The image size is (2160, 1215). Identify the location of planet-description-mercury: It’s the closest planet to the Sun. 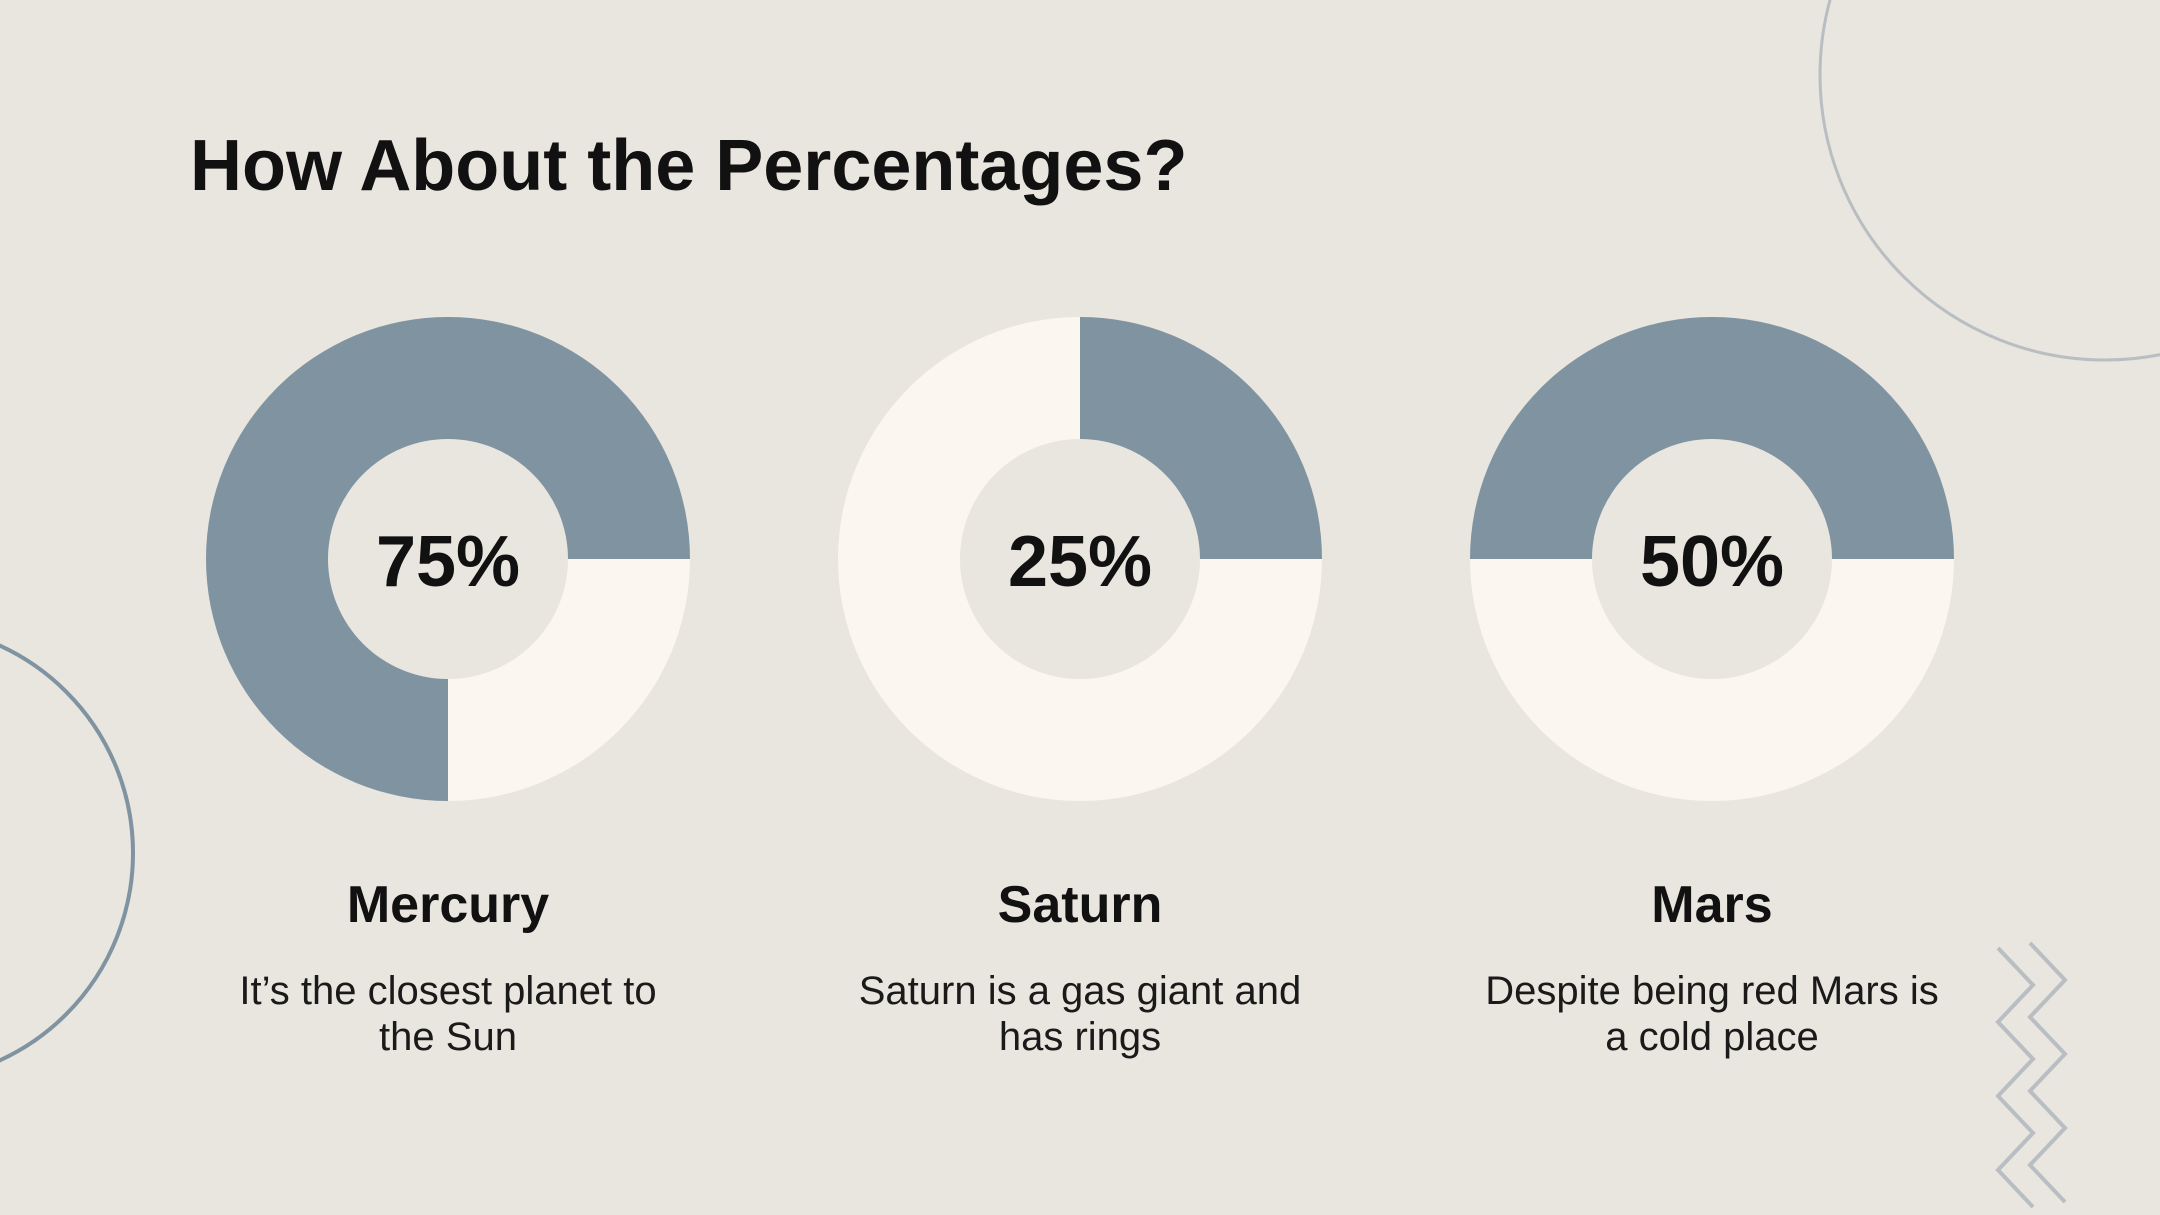
(448, 1014).